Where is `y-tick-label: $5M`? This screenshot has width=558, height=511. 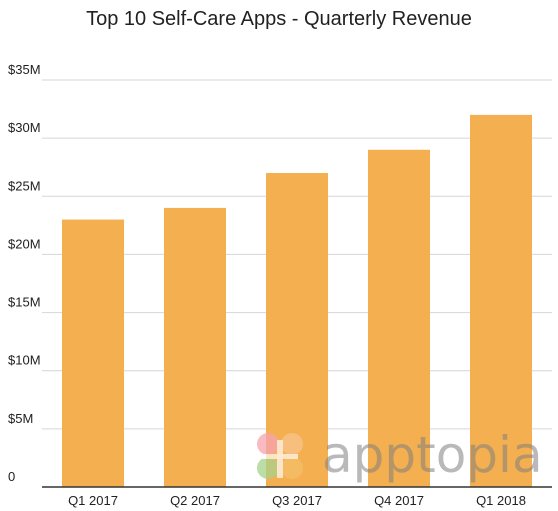 y-tick-label: $5M is located at coordinates (20, 418).